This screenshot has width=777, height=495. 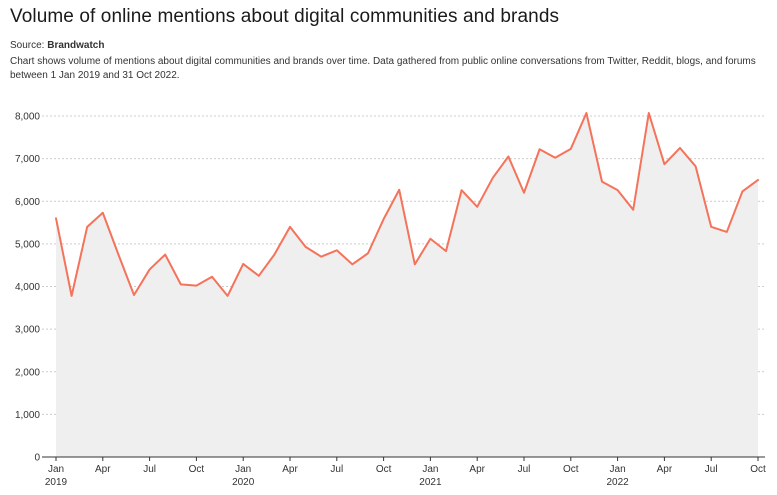 What do you see at coordinates (27, 202) in the screenshot?
I see `y-tick-label: 6,000` at bounding box center [27, 202].